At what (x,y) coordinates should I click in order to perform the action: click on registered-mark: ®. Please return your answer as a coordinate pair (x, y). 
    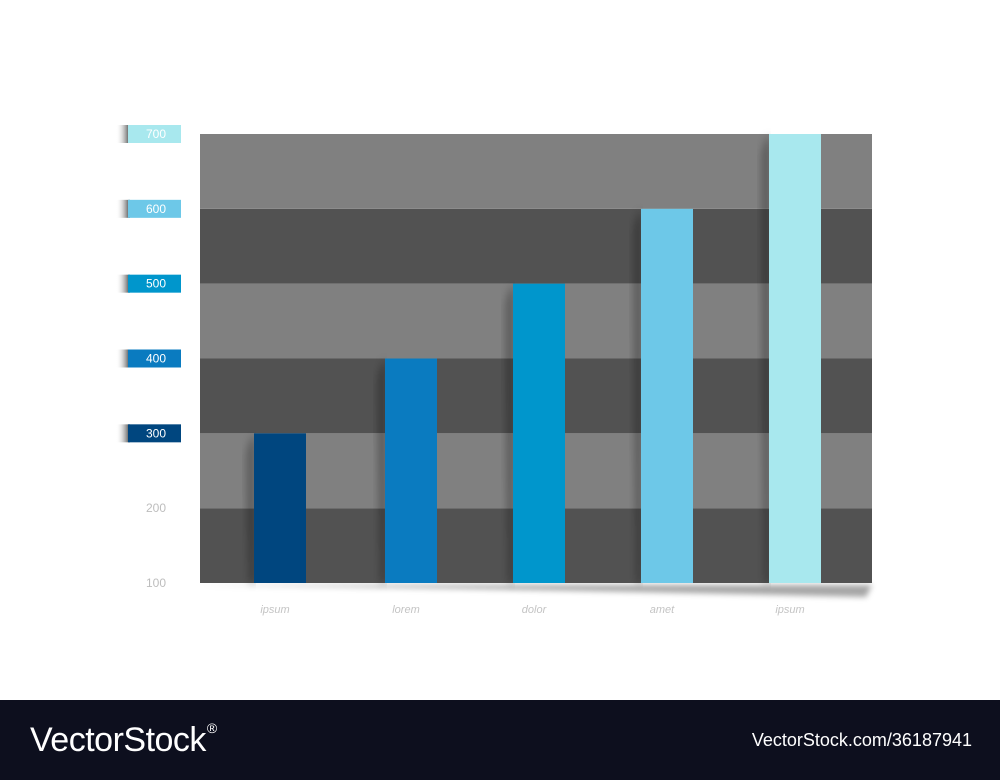
    Looking at the image, I should click on (211, 728).